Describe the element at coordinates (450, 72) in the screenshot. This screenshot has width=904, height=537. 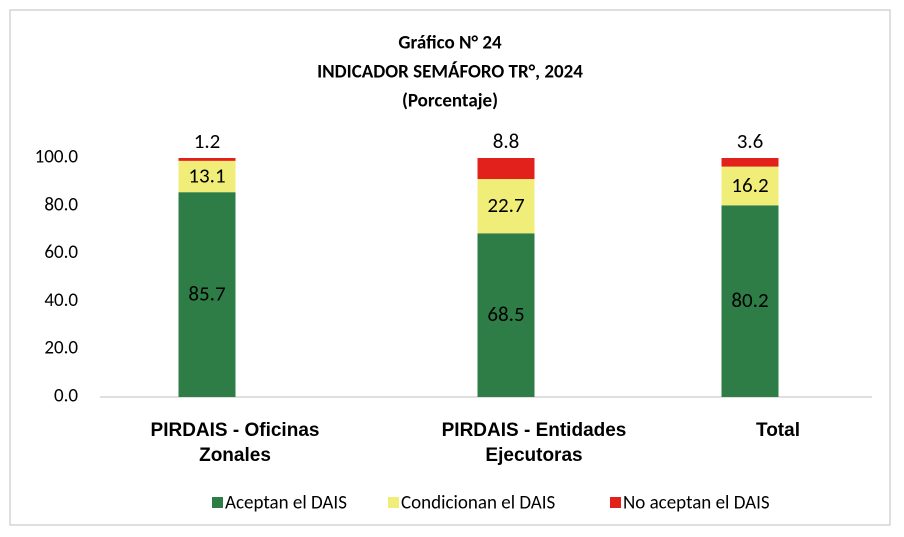
I see `chart-title: INDICADOR SEMÁFORO TR°, 2024` at that location.